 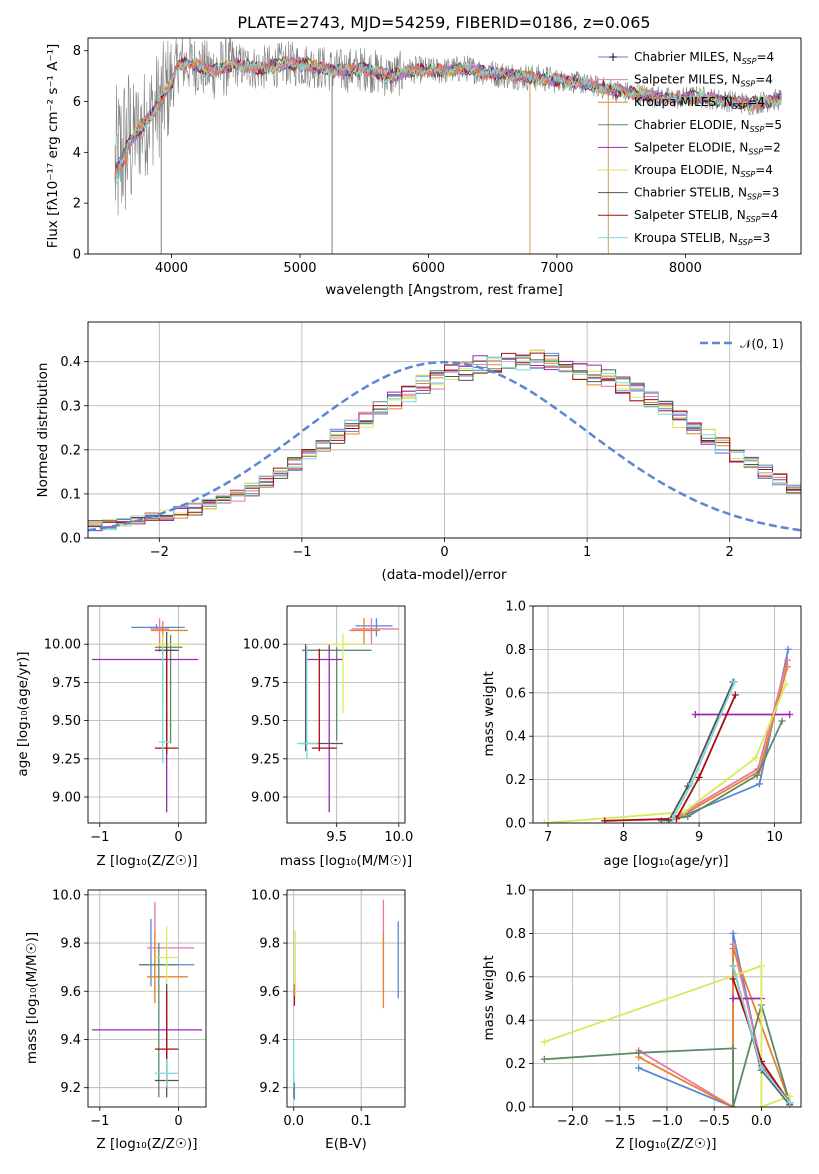 What do you see at coordinates (623, 837) in the screenshot?
I see `x-tick-label: 8` at bounding box center [623, 837].